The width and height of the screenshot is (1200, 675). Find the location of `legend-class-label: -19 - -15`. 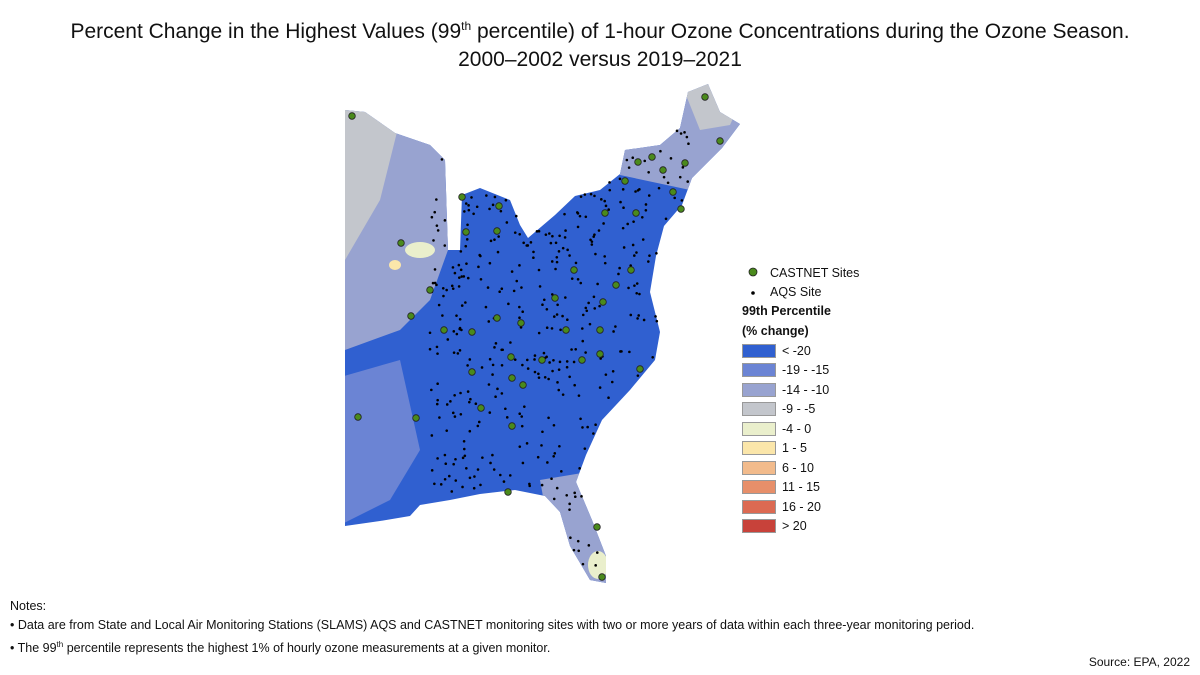

legend-class-label: -19 - -15 is located at coordinates (806, 370).